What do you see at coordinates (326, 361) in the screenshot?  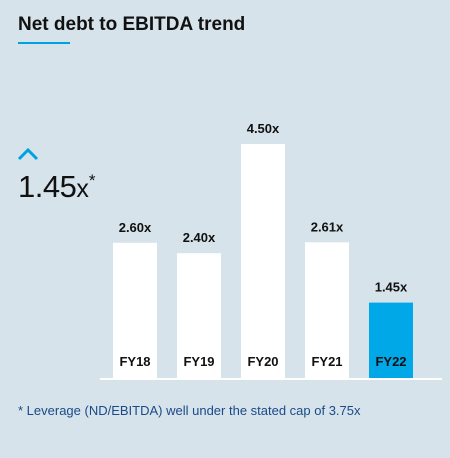 I see `category-label-fy21: FY21` at bounding box center [326, 361].